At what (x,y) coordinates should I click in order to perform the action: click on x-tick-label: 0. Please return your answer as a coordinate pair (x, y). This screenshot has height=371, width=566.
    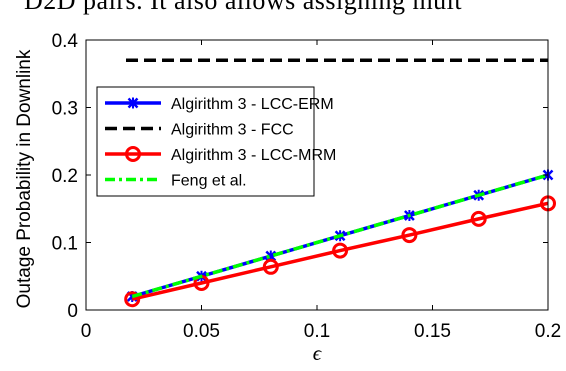
    Looking at the image, I should click on (86, 331).